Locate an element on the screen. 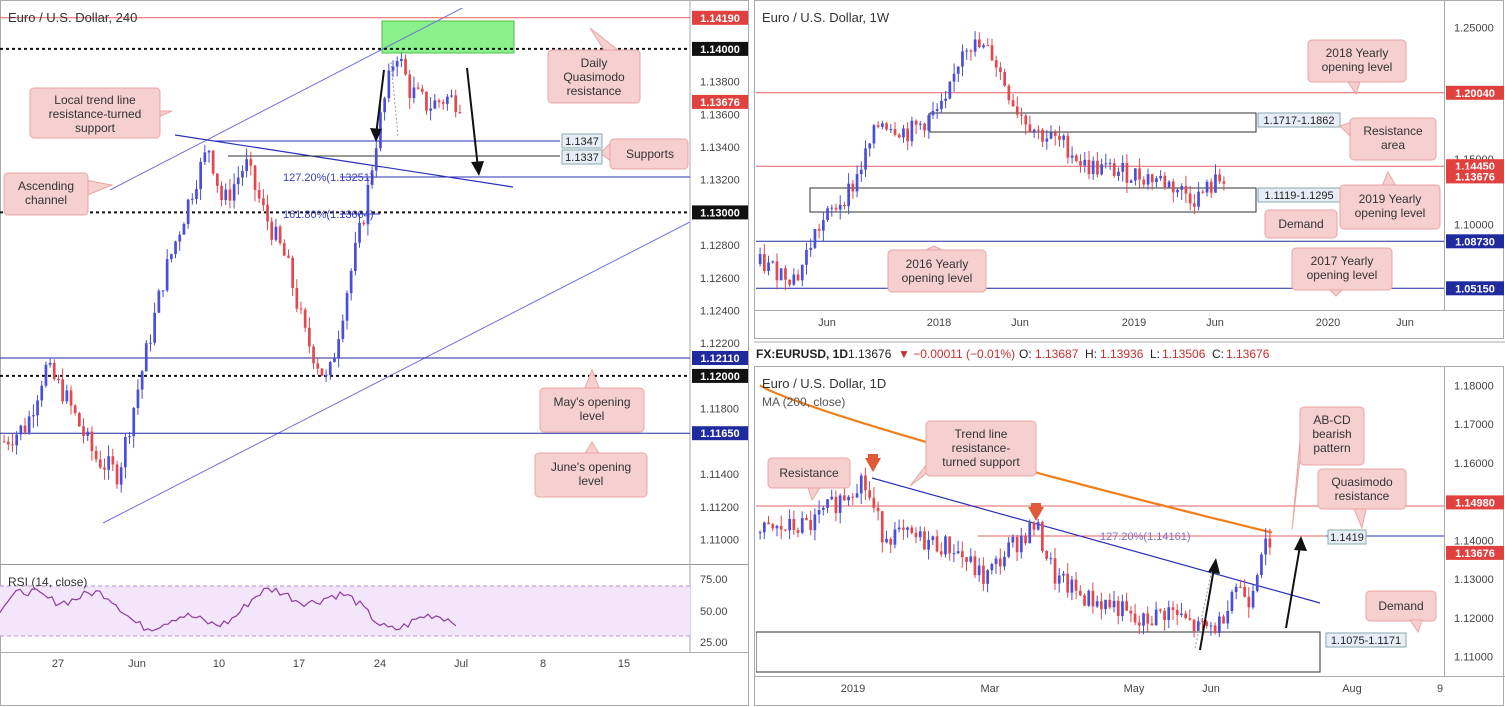 The width and height of the screenshot is (1505, 707). h4-local-trendline is located at coordinates (344, 161).